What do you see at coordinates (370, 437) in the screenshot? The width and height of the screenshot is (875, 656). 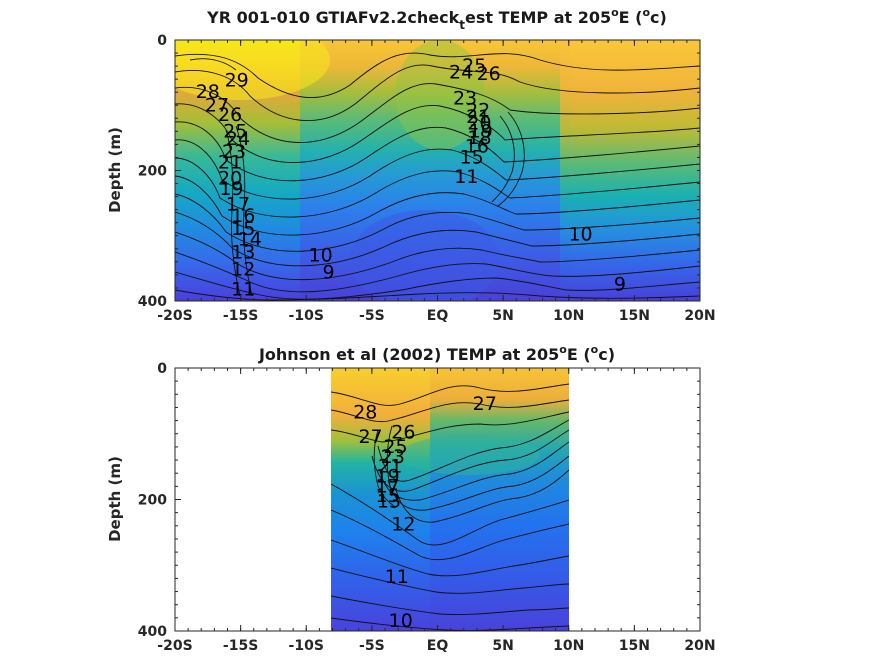 I see `bottom-contour-label: 27` at bounding box center [370, 437].